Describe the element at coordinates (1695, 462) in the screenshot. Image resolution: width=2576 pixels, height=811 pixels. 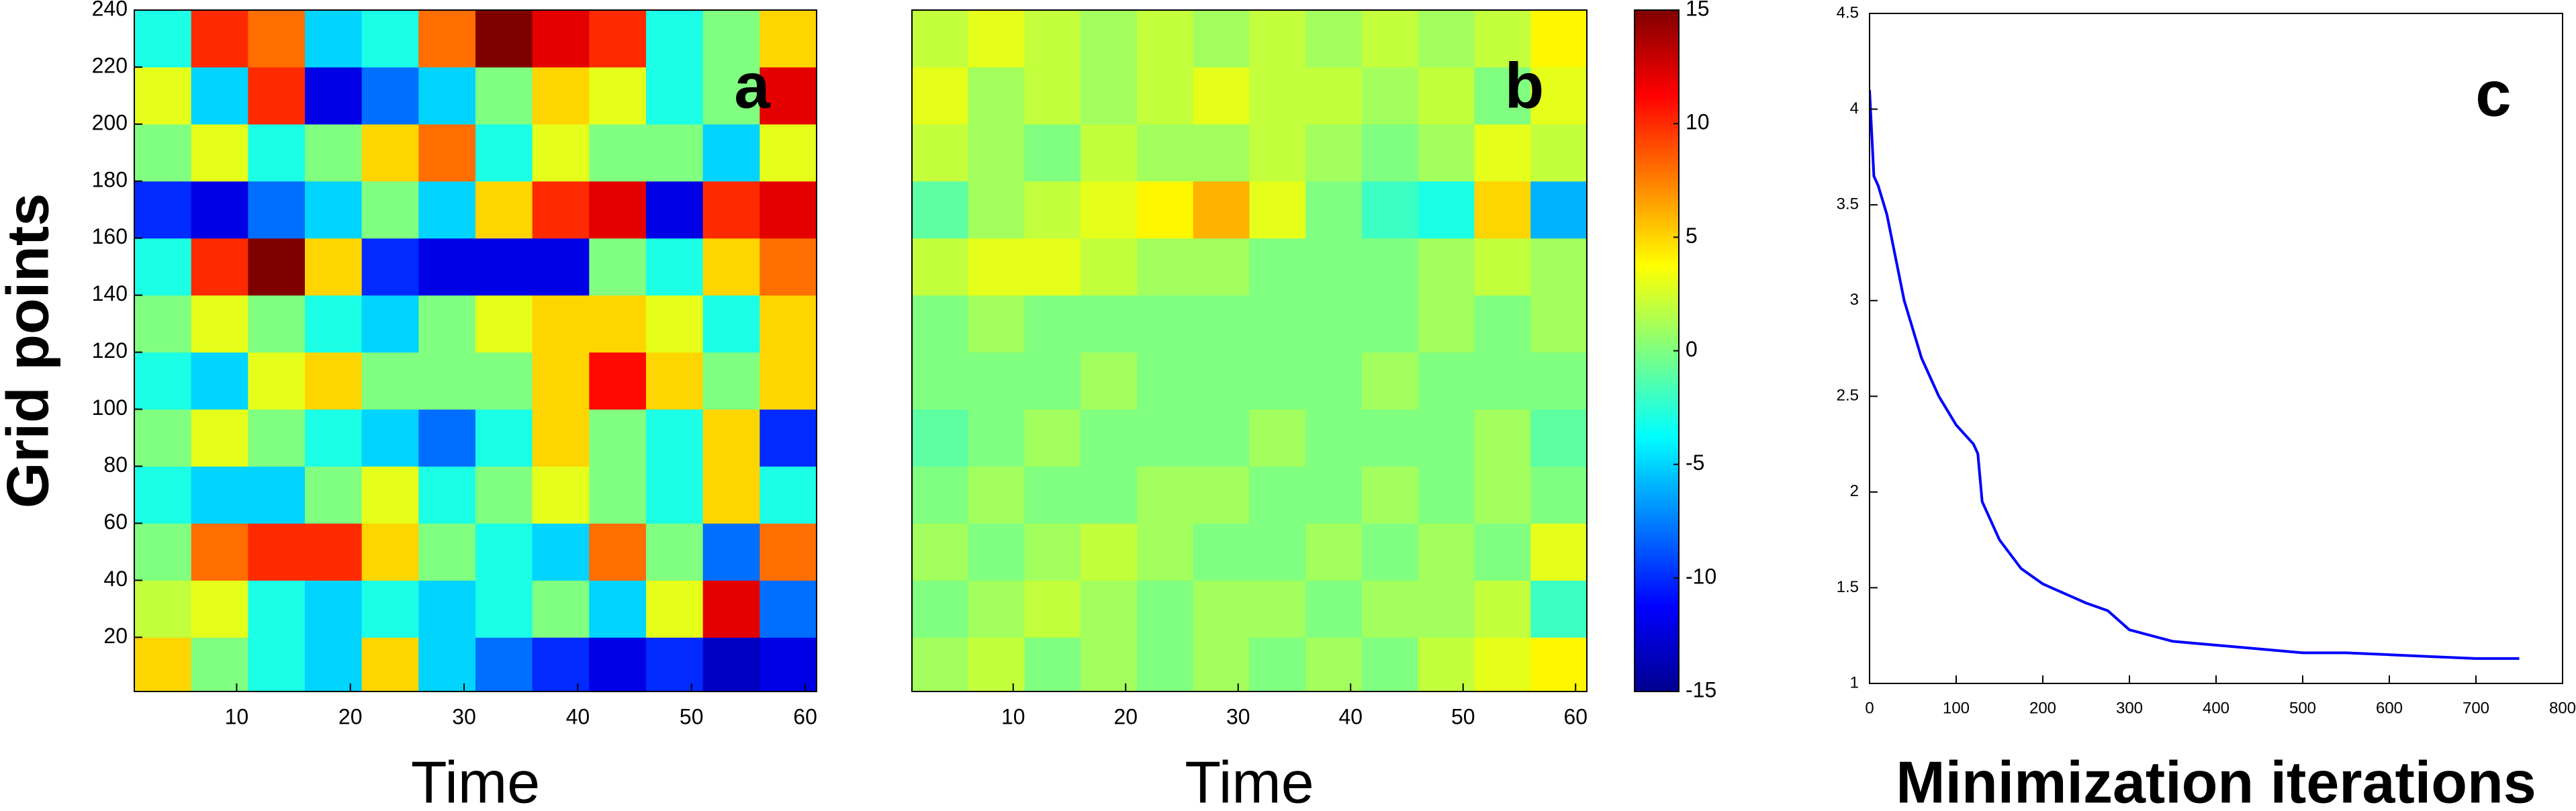
I see `colorbar-tick-label: -5` at that location.